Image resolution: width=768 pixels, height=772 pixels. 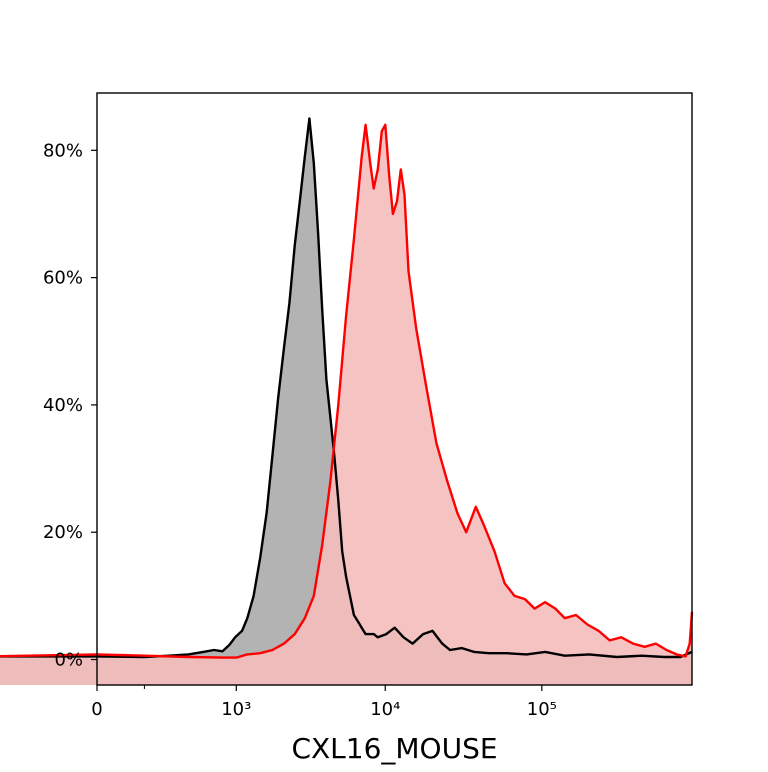 What do you see at coordinates (542, 709) in the screenshot?
I see `x-tick-label: 10⁵` at bounding box center [542, 709].